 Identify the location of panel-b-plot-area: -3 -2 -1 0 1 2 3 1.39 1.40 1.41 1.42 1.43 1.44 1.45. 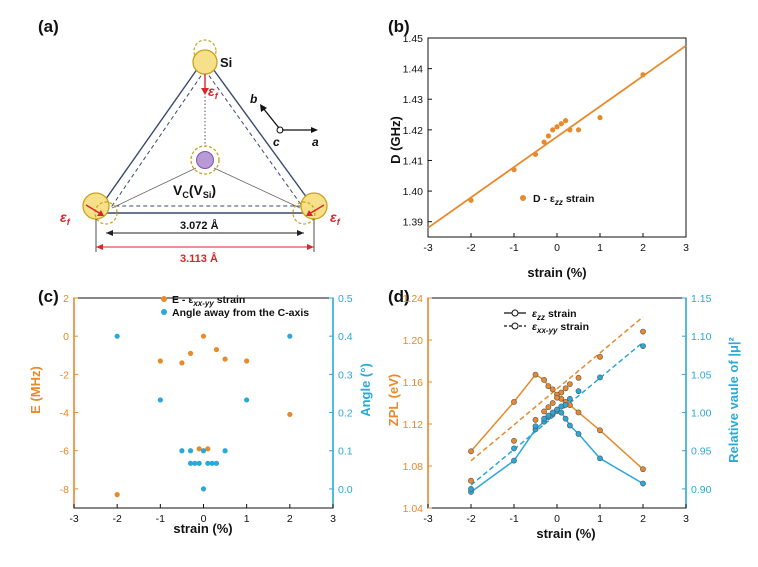
(546, 143).